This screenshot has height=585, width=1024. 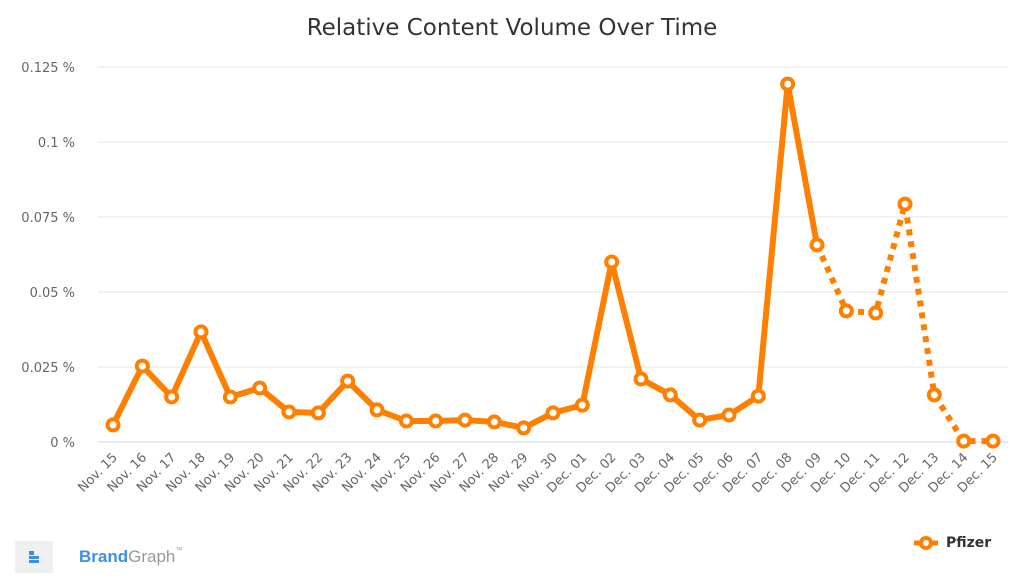 What do you see at coordinates (62, 443) in the screenshot?
I see `y-tick-label: 0 %` at bounding box center [62, 443].